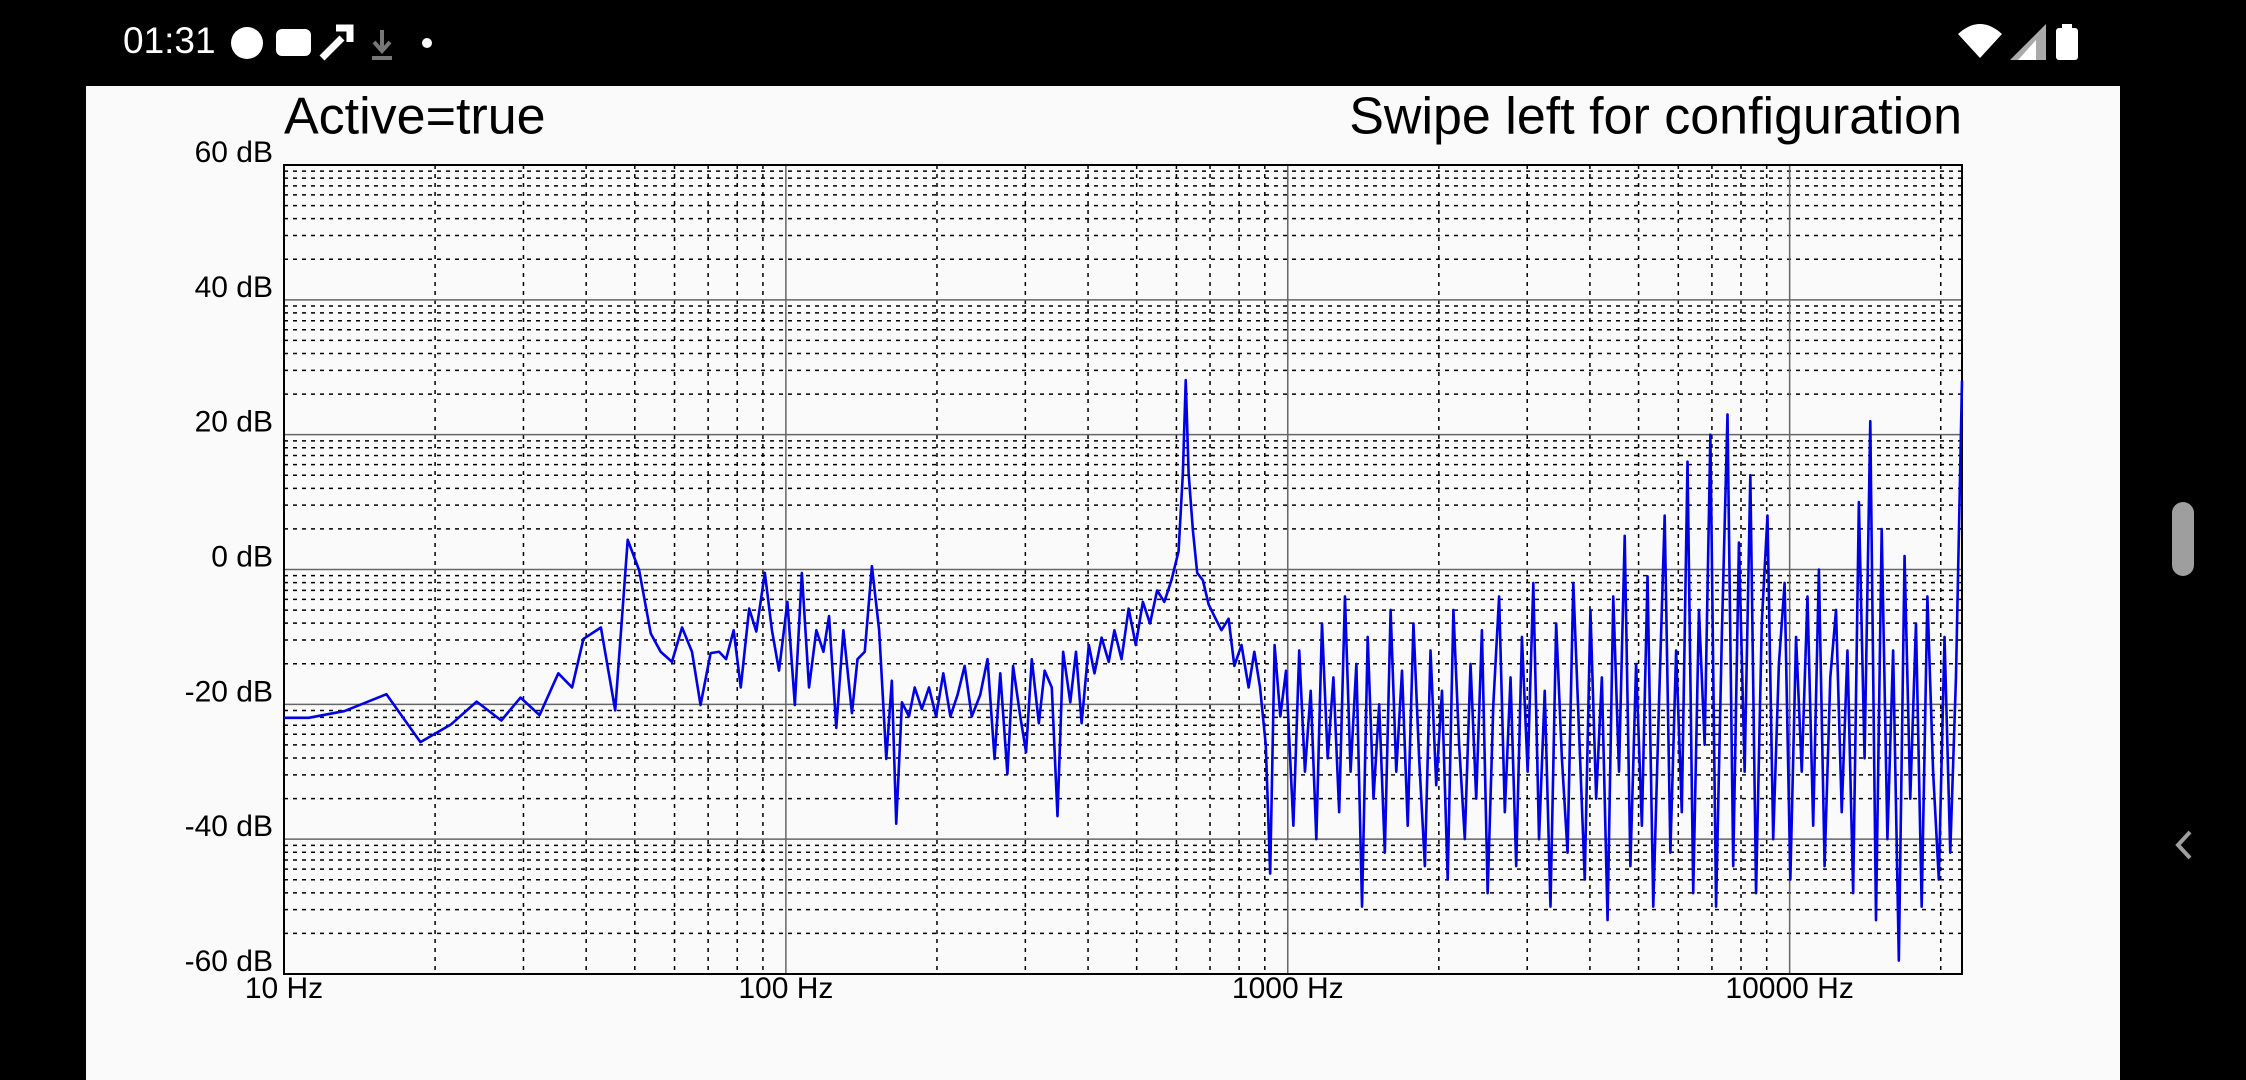 Image resolution: width=2246 pixels, height=1080 pixels. Describe the element at coordinates (229, 691) in the screenshot. I see `y-tick-label: -20 dB` at that location.